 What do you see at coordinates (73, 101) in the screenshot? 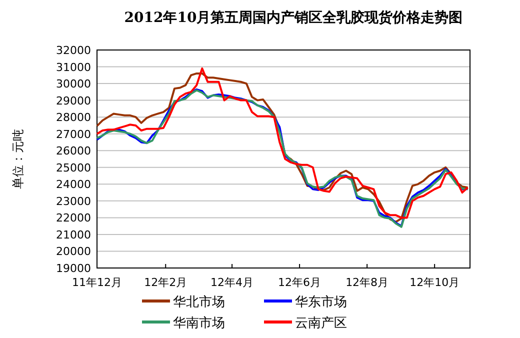
I see `y-tick-label: 29000` at bounding box center [73, 101].